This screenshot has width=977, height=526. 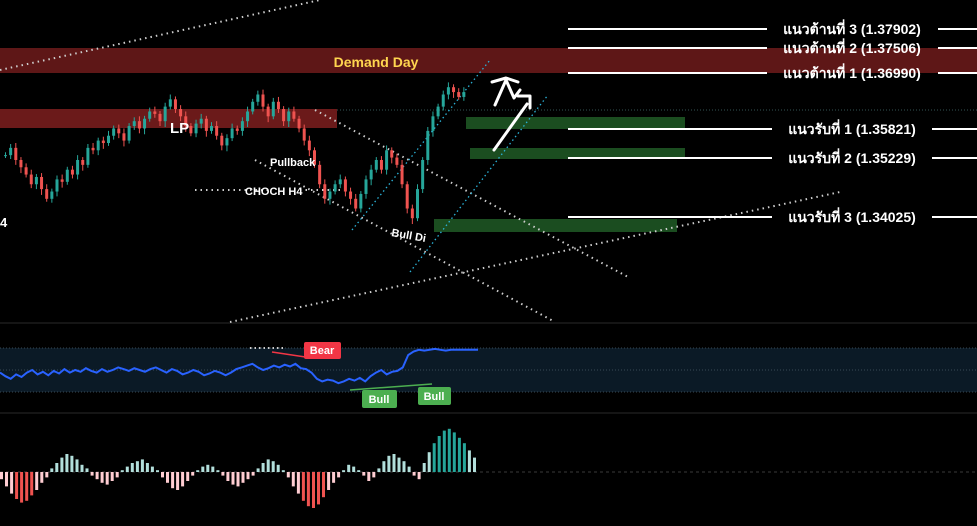 What do you see at coordinates (4, 222) in the screenshot?
I see `left-edge-label: 4` at bounding box center [4, 222].